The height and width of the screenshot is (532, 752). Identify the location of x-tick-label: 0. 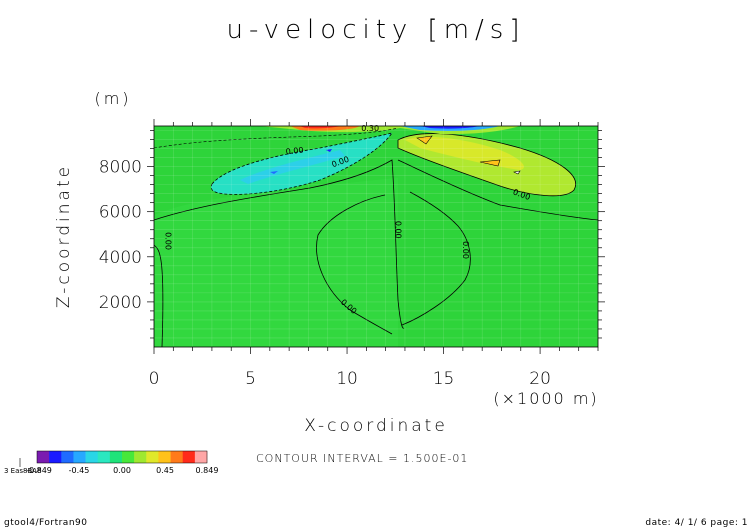
(154, 379).